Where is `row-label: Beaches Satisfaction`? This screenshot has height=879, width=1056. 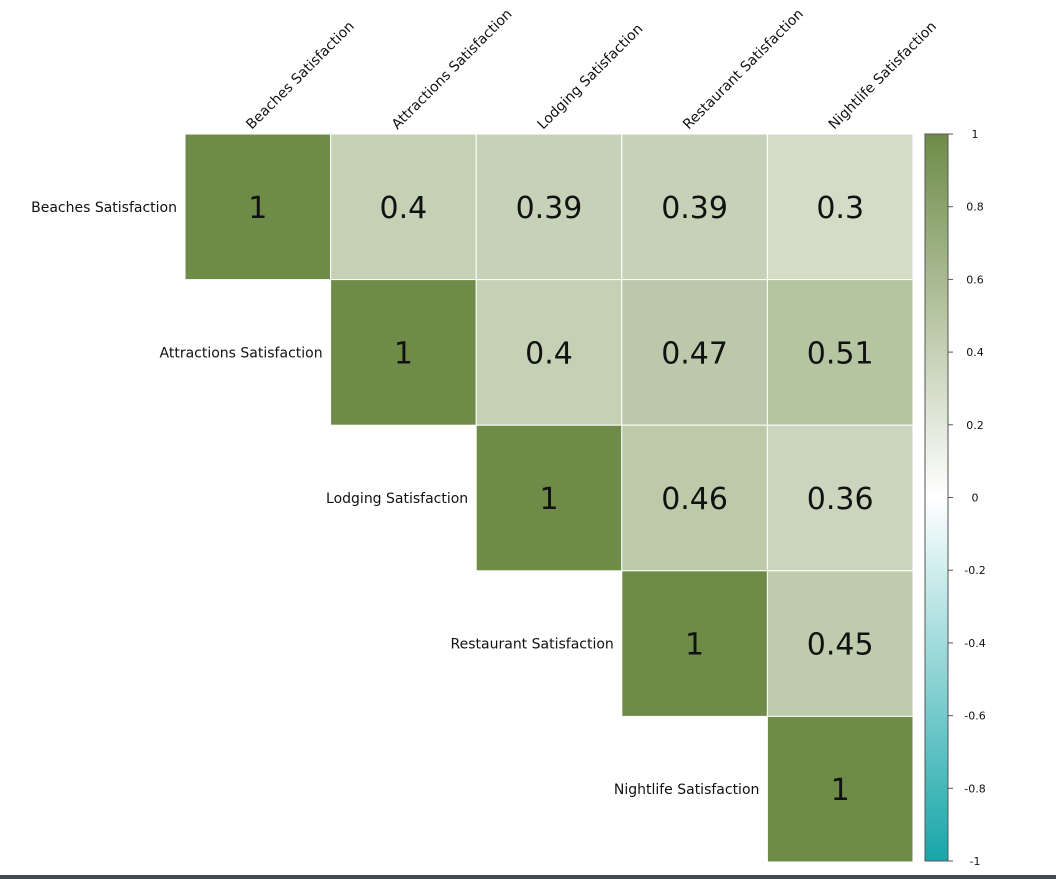
row-label: Beaches Satisfaction is located at coordinates (104, 208).